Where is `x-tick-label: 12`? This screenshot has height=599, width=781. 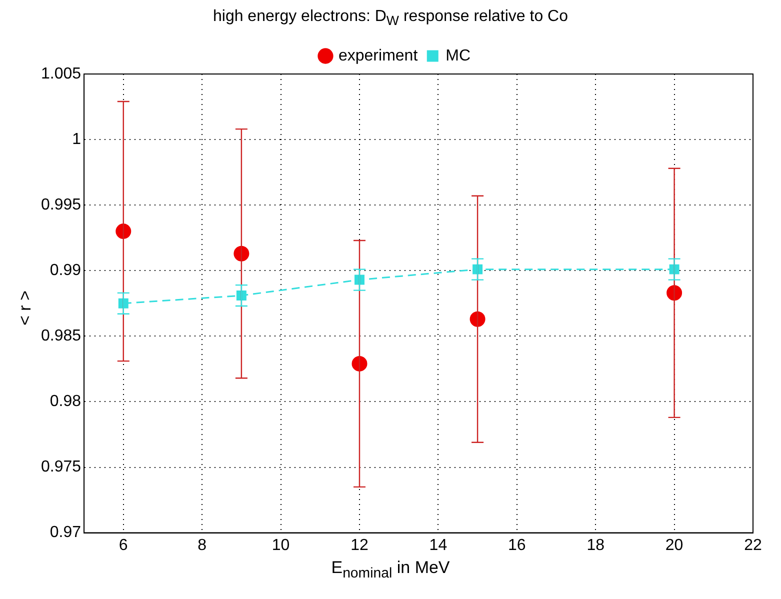 x-tick-label: 12 is located at coordinates (359, 545).